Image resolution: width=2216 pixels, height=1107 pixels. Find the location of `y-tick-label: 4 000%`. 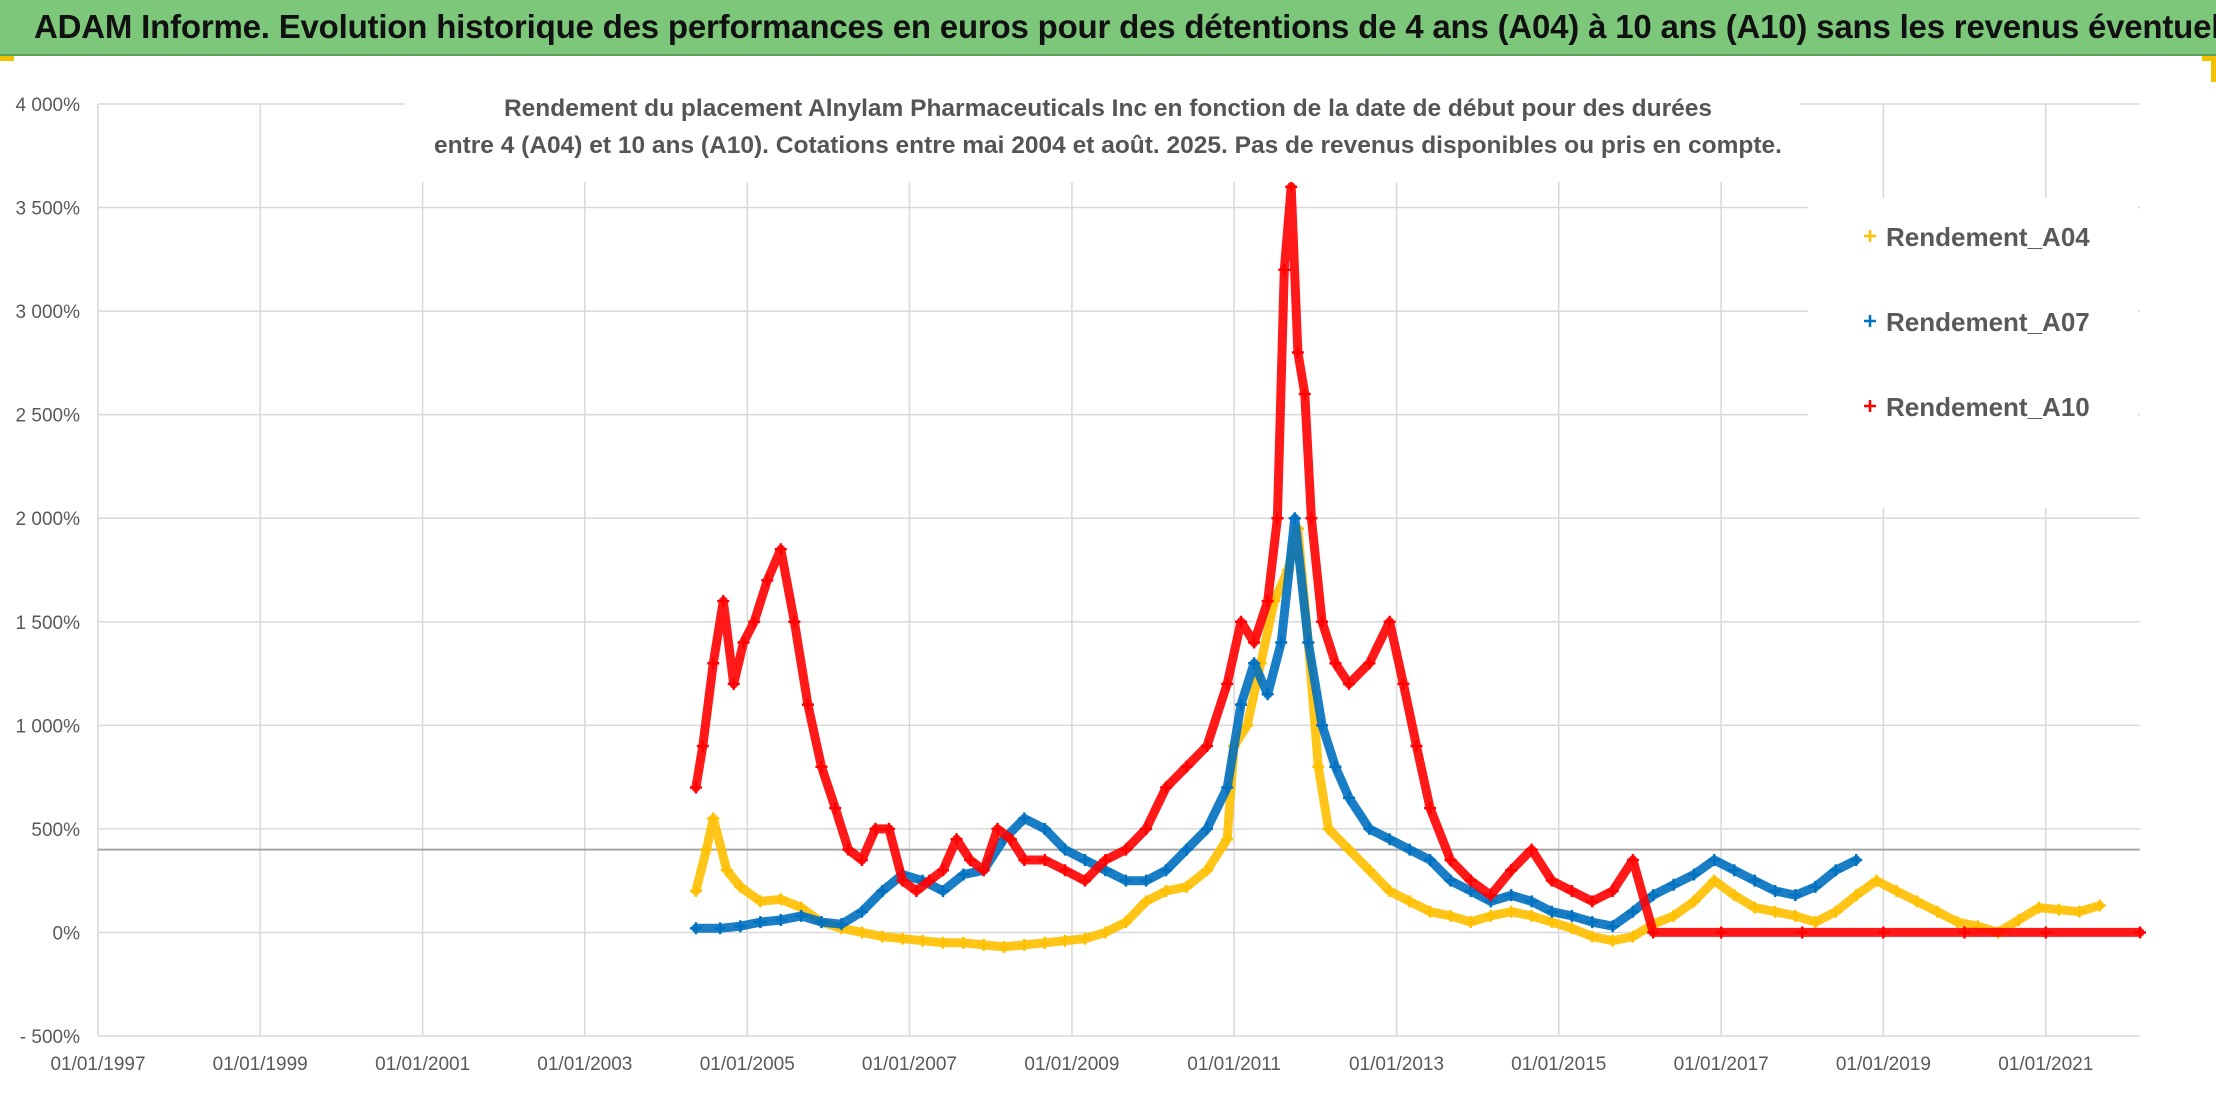

y-tick-label: 4 000% is located at coordinates (48, 105).